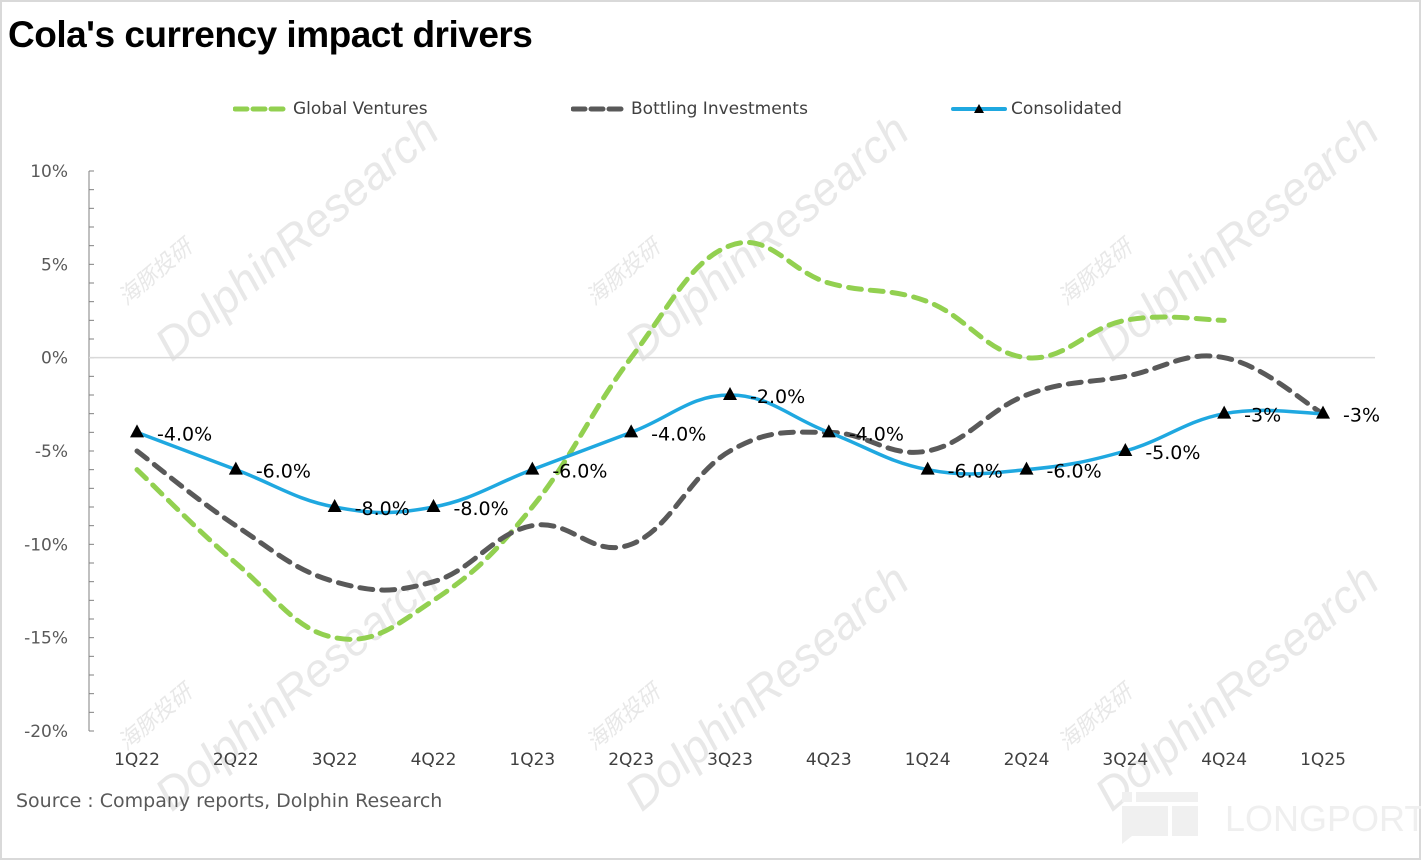  Describe the element at coordinates (1224, 760) in the screenshot. I see `x-tick-label: 4Q24` at that location.